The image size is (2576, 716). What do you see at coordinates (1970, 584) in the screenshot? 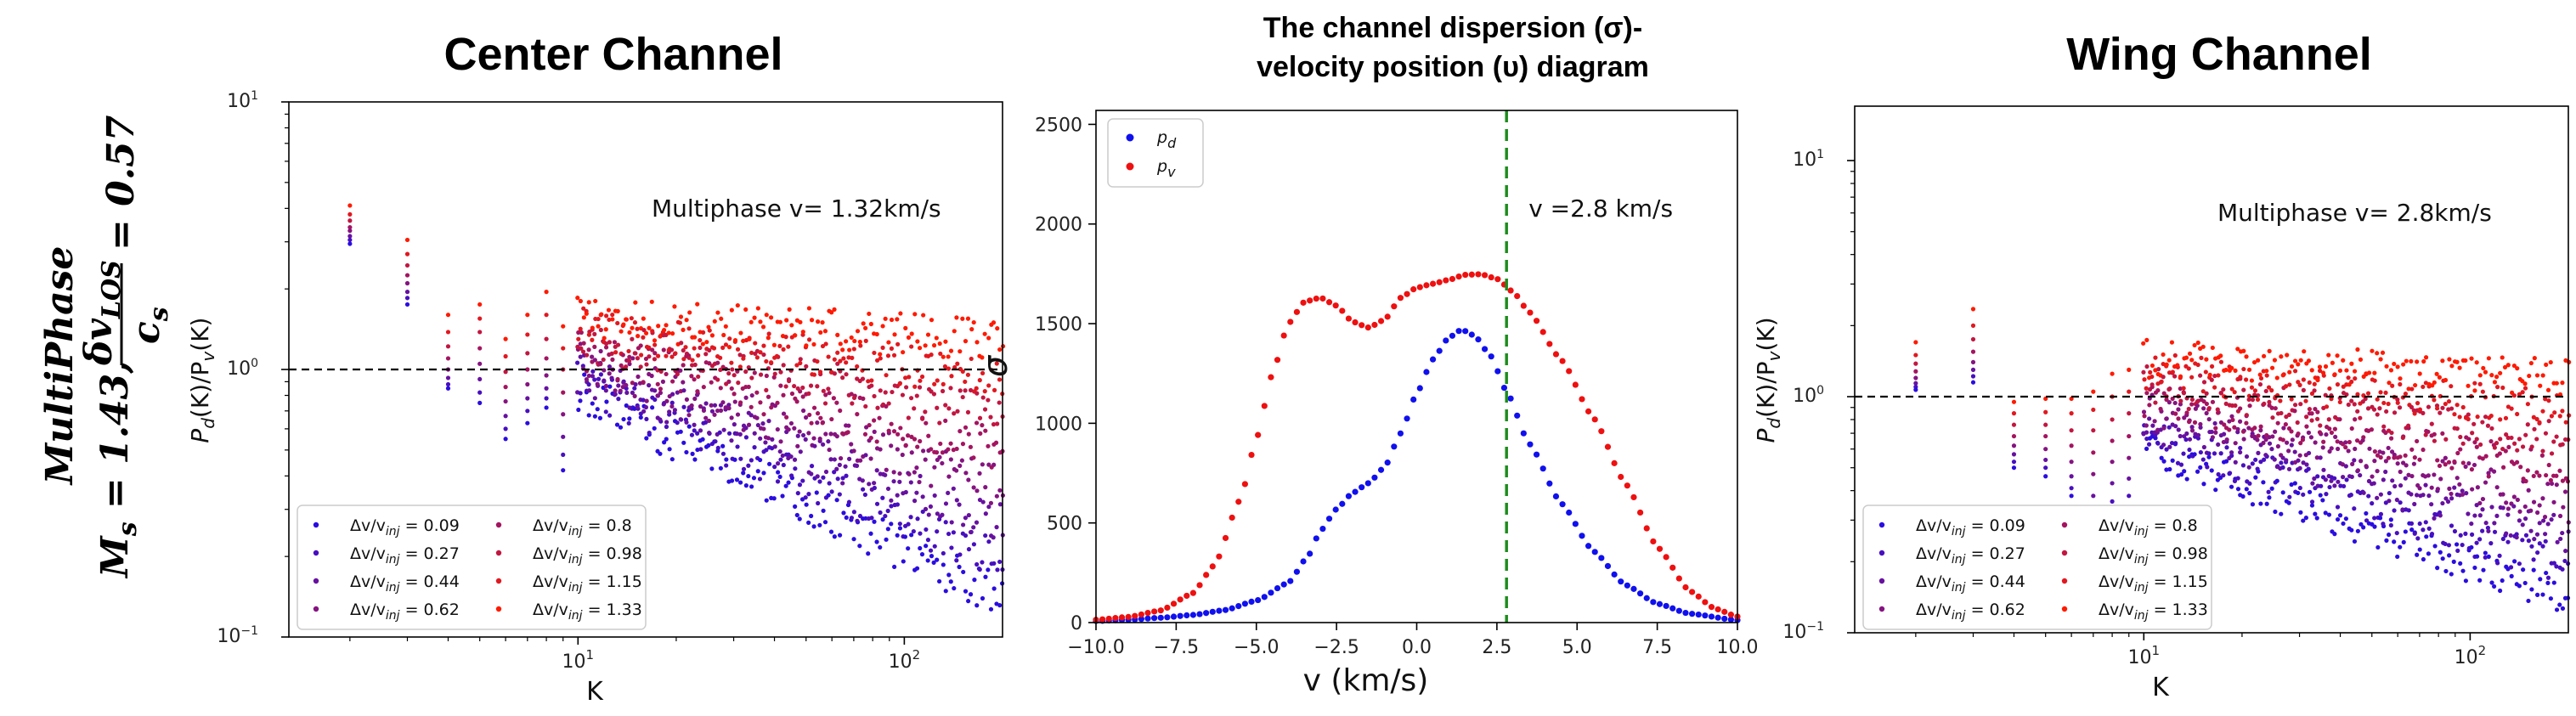
I see `wing-legend-label: Δv/vinj = 0.44` at bounding box center [1970, 584].